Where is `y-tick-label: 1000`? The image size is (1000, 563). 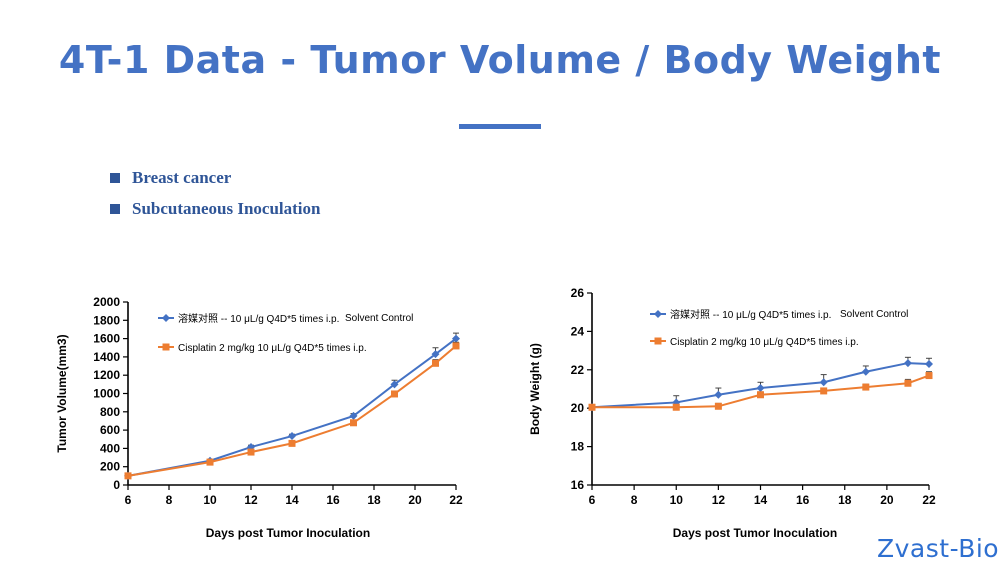 y-tick-label: 1000 is located at coordinates (106, 394).